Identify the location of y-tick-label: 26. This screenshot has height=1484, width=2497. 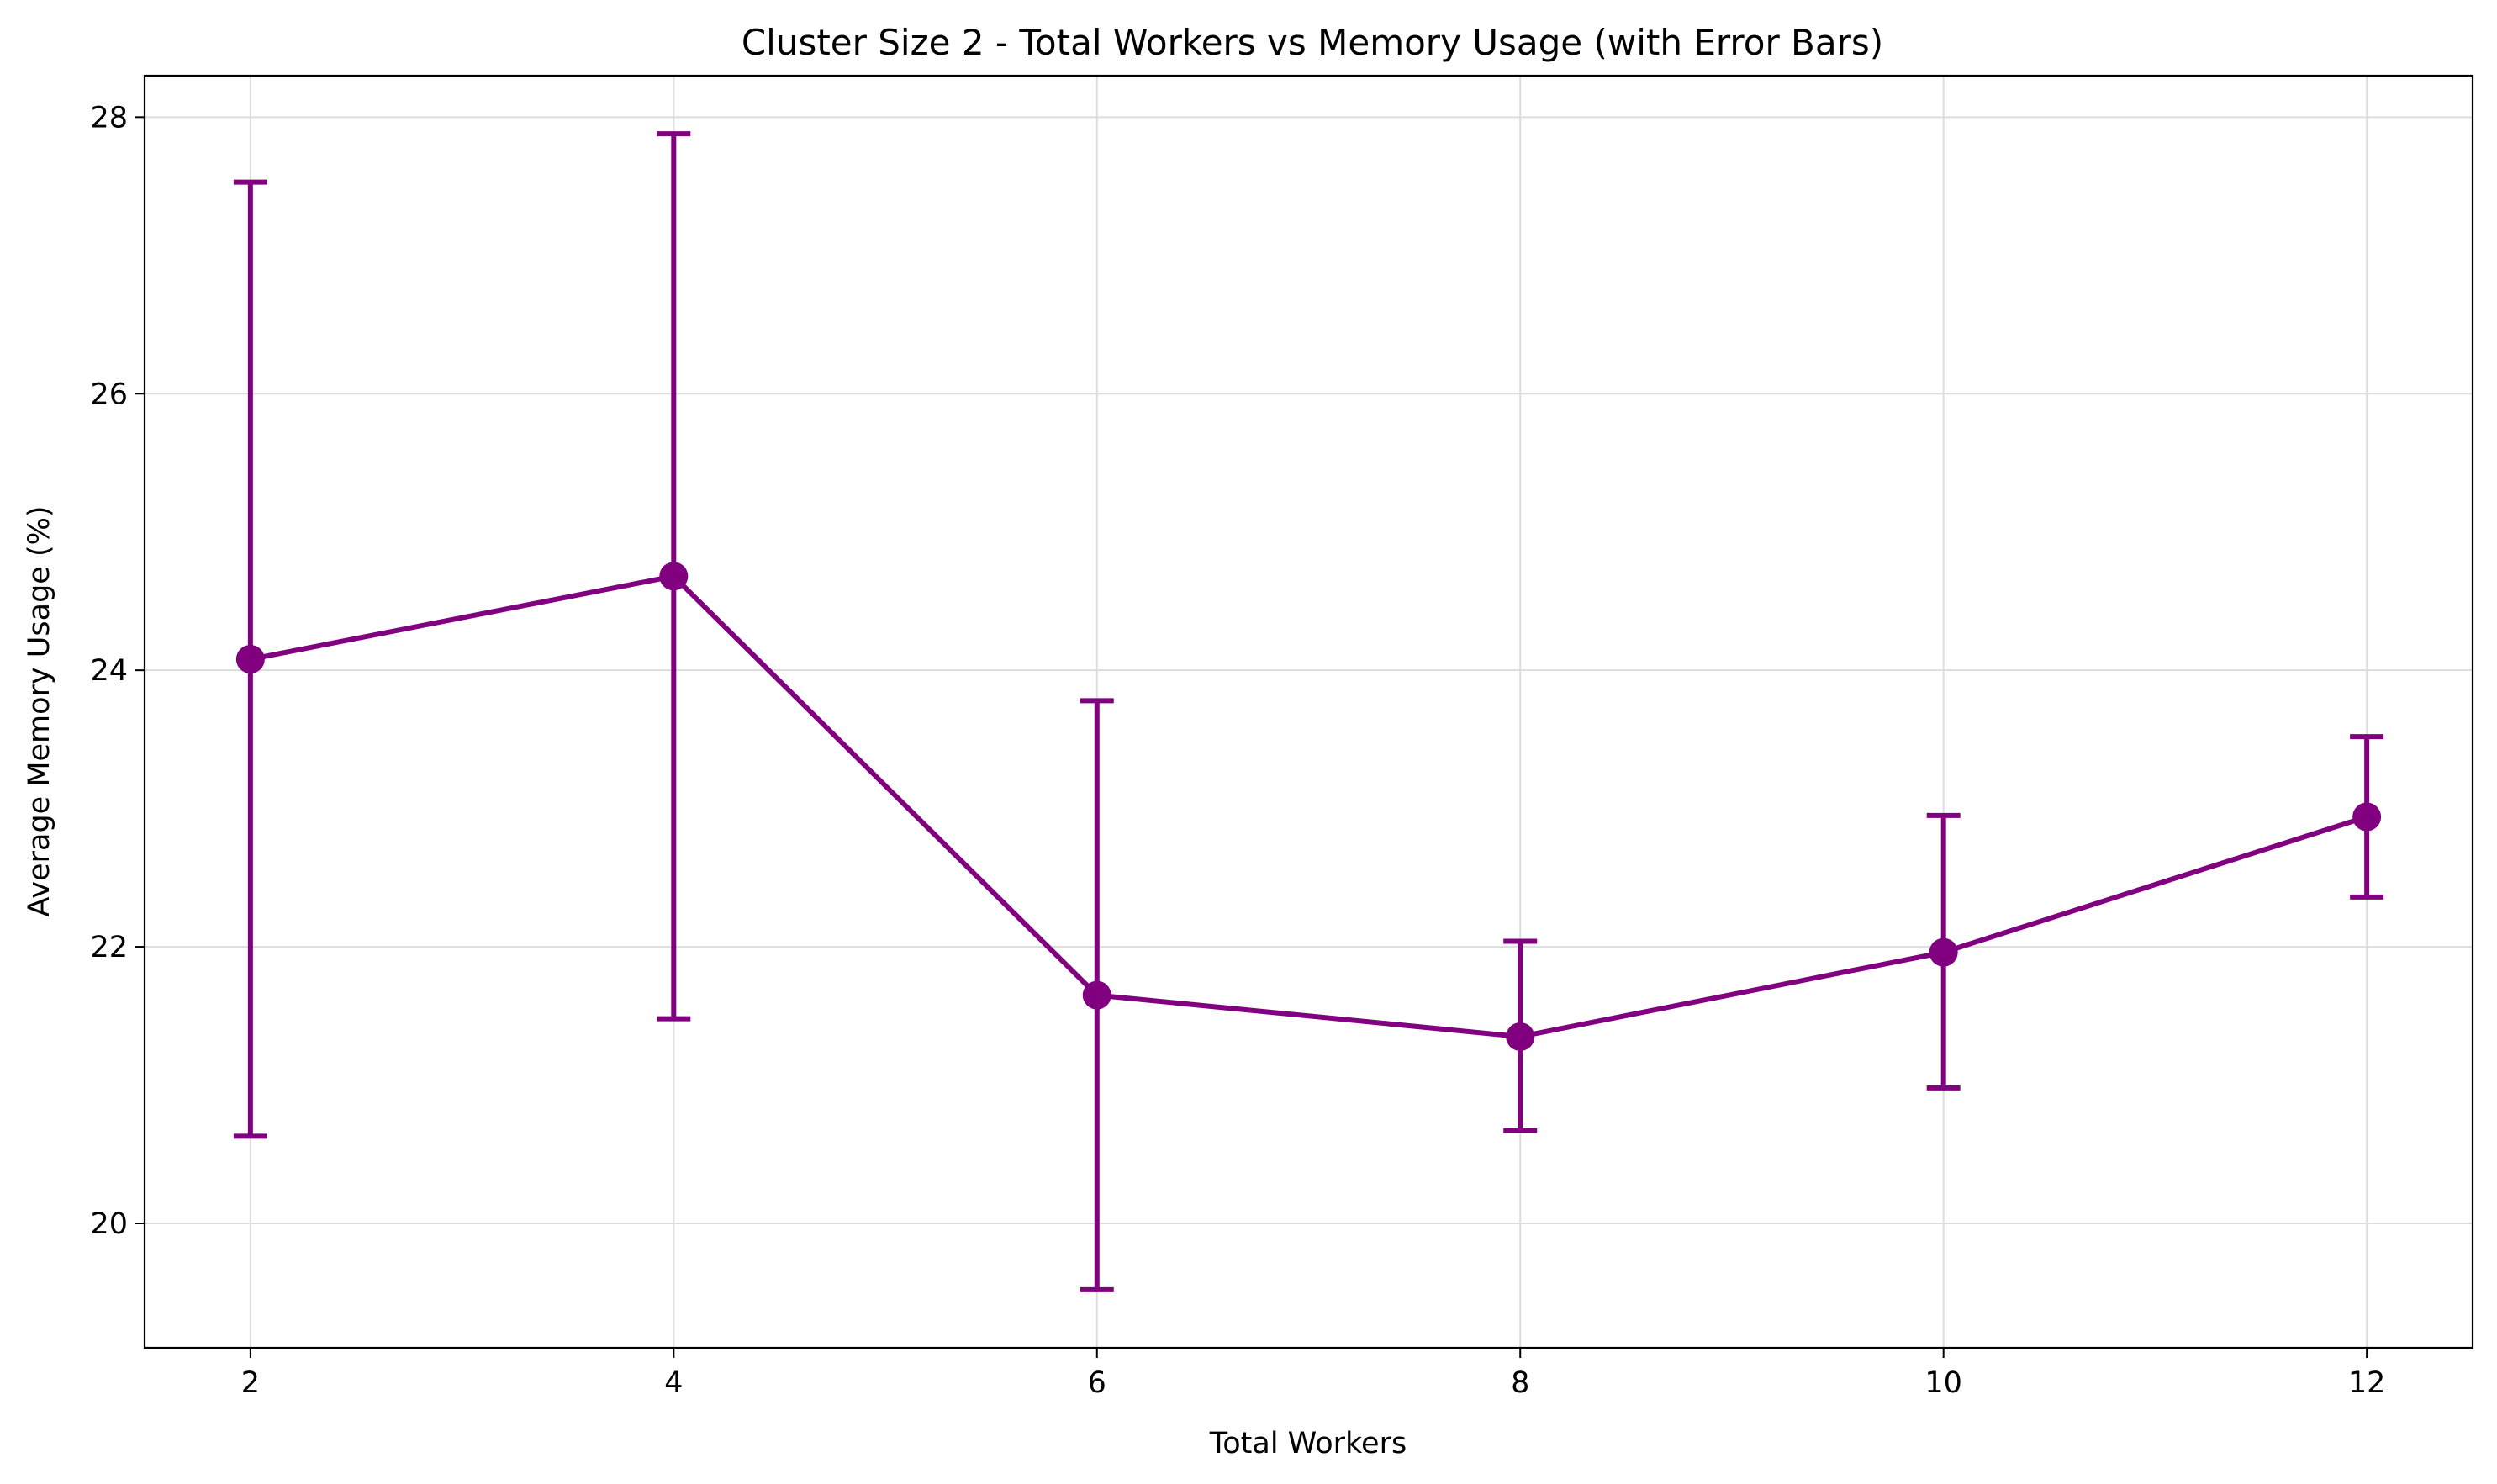
(109, 394).